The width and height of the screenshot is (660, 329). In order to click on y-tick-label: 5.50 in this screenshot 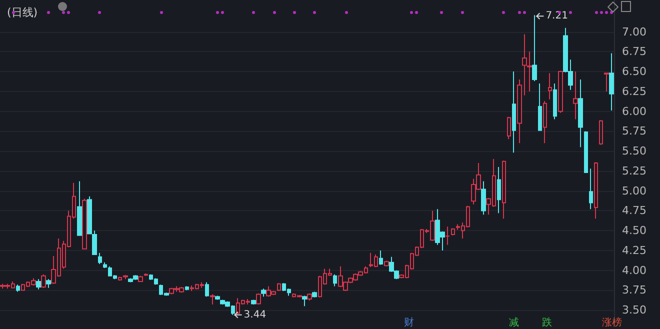, I will do `click(634, 151)`.